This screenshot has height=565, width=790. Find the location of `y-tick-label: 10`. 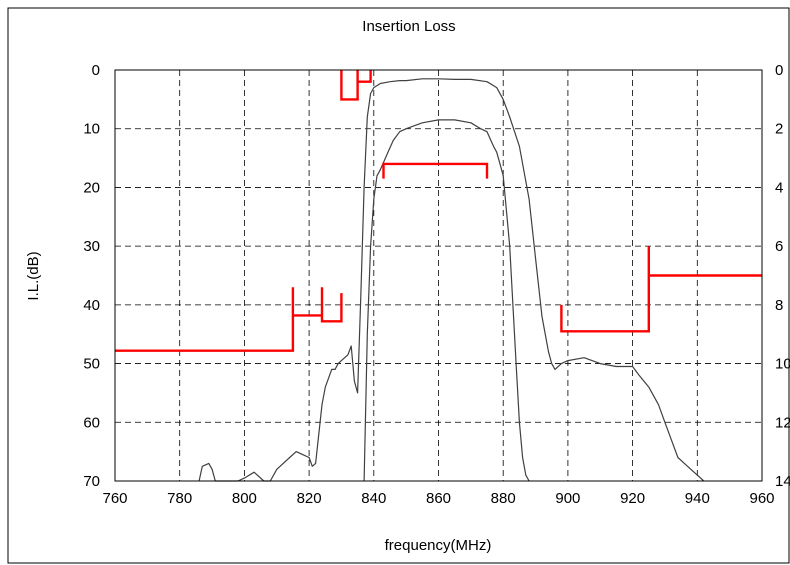

y-tick-label: 10 is located at coordinates (91, 129).